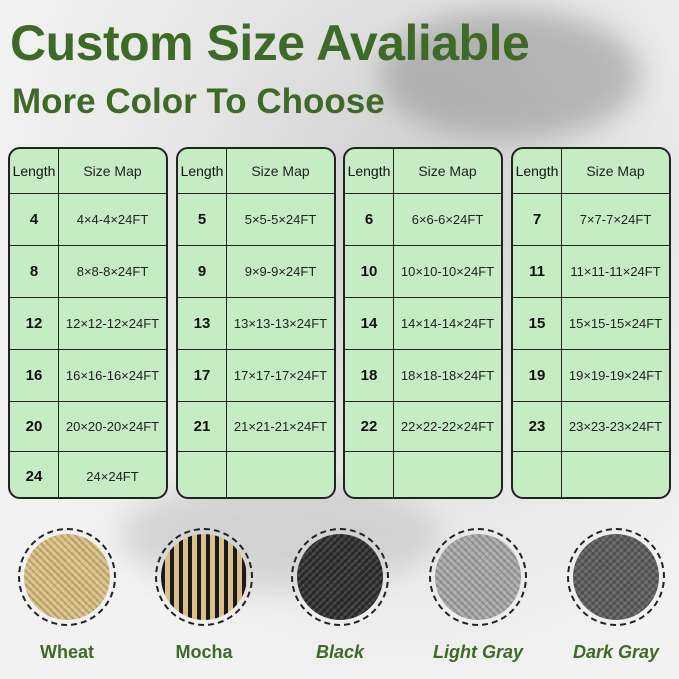 Image resolution: width=679 pixels, height=679 pixels. What do you see at coordinates (447, 426) in the screenshot?
I see `size-cell: 22×22-22×24FT` at bounding box center [447, 426].